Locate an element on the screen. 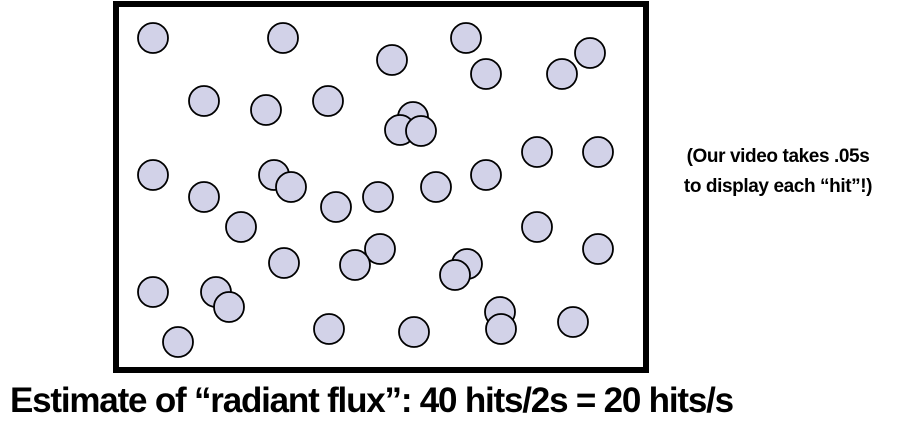 This screenshot has height=429, width=906. side-note-line-2: to display each “hit”!) is located at coordinates (778, 186).